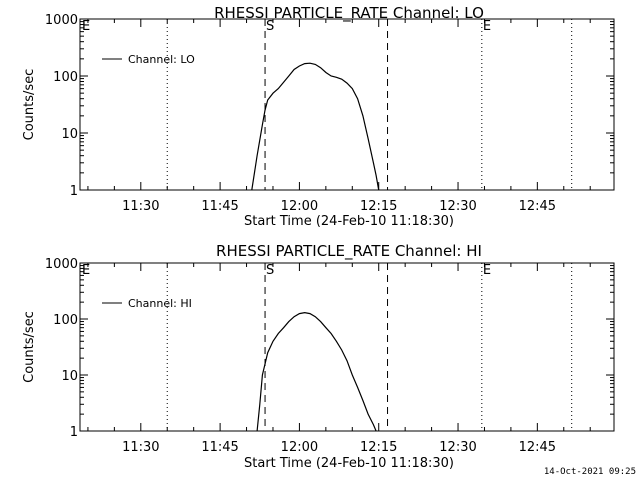 The height and width of the screenshot is (480, 640). I want to click on chart-title: RHESSI PARTICLE_RATE Channel: HI, so click(349, 251).